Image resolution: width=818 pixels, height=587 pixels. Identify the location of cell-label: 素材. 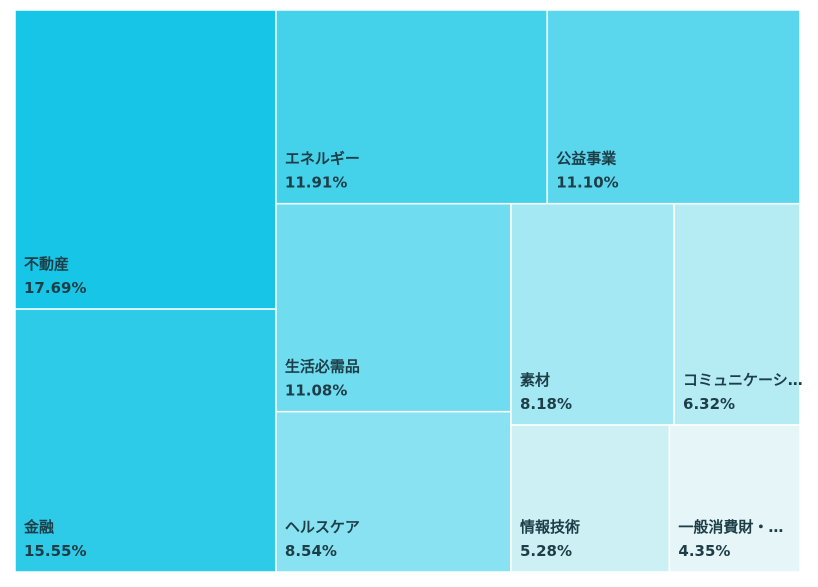
(535, 380).